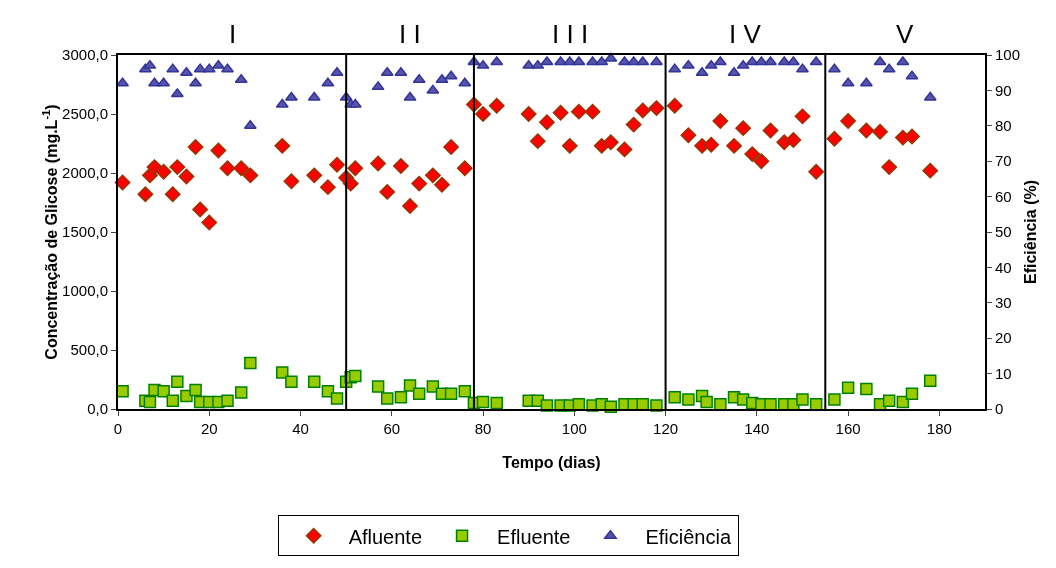 This screenshot has height=568, width=1056. Describe the element at coordinates (666, 428) in the screenshot. I see `x-tick-label: 120` at that location.